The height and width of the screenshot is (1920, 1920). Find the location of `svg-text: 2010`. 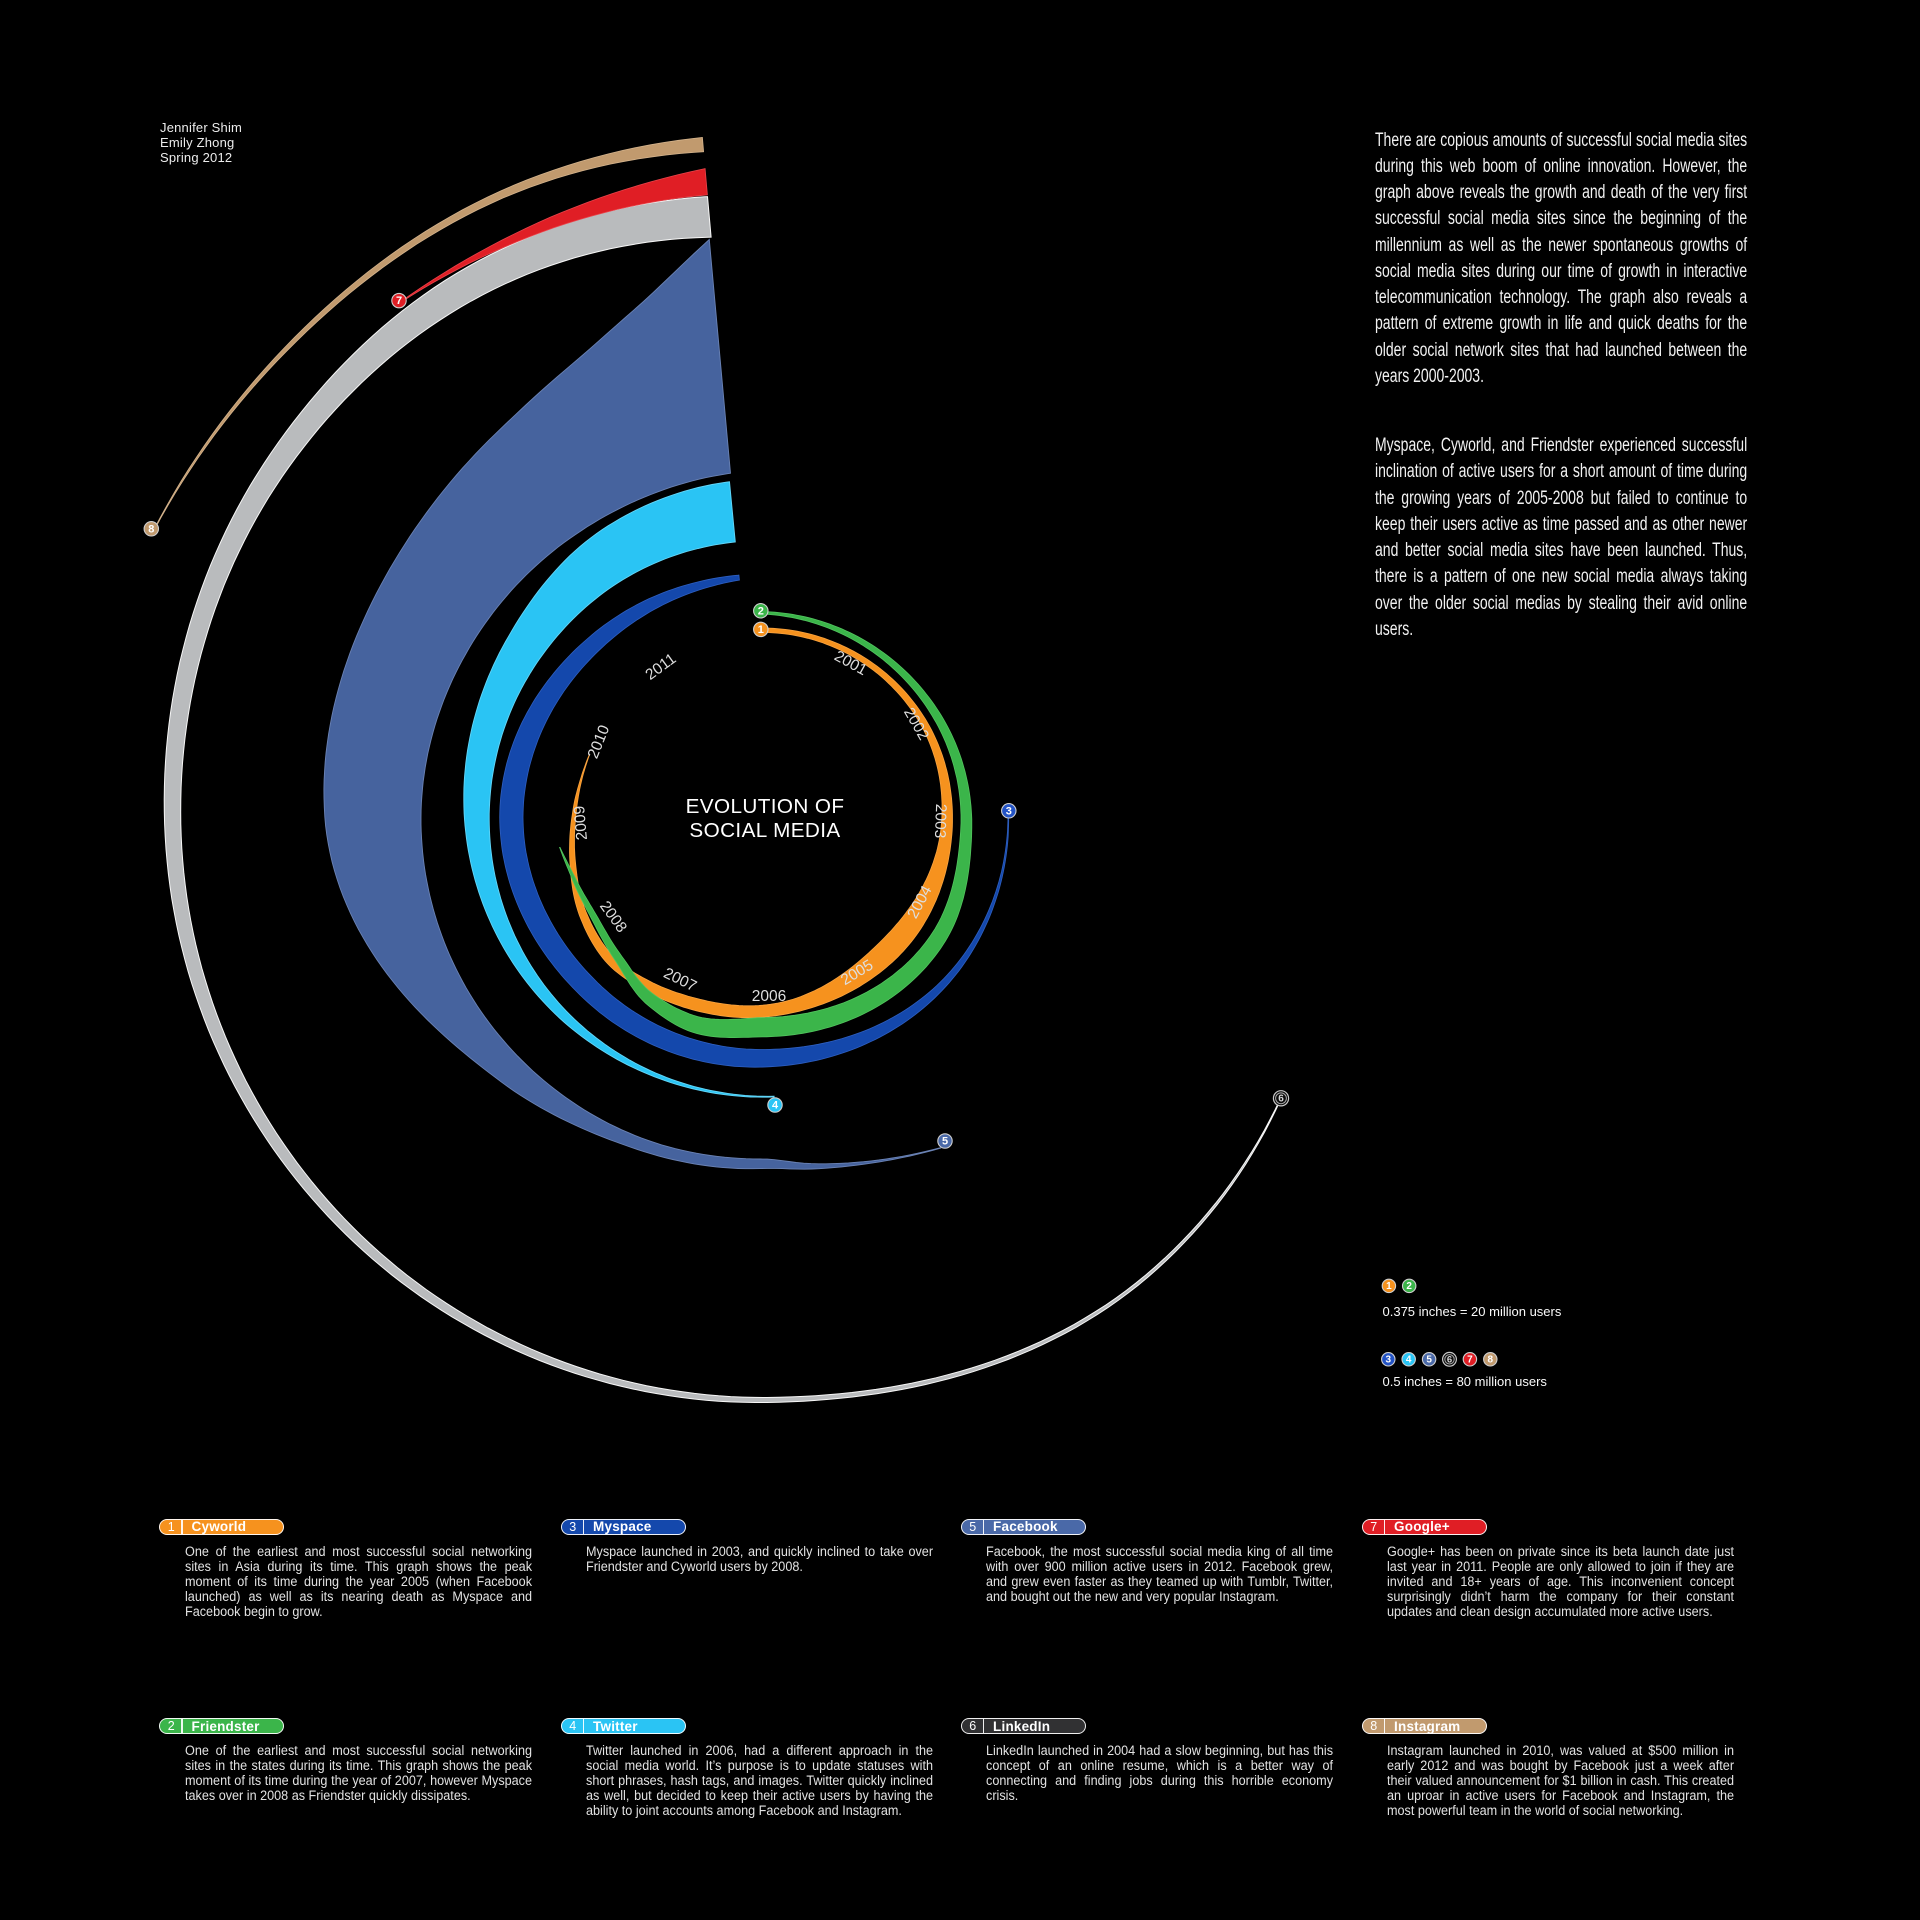

svg-text: 2010 is located at coordinates (599, 741).